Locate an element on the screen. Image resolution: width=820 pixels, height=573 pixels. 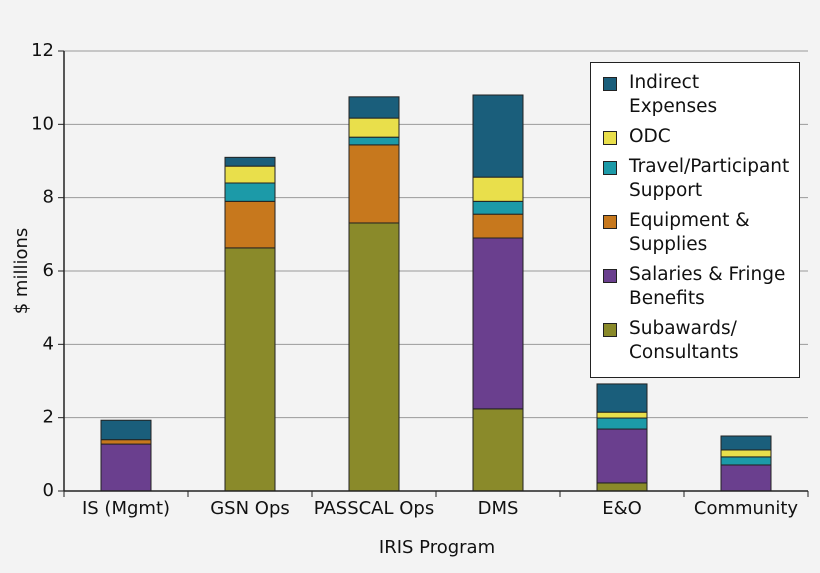
x-tick-label: Community is located at coordinates (746, 508).